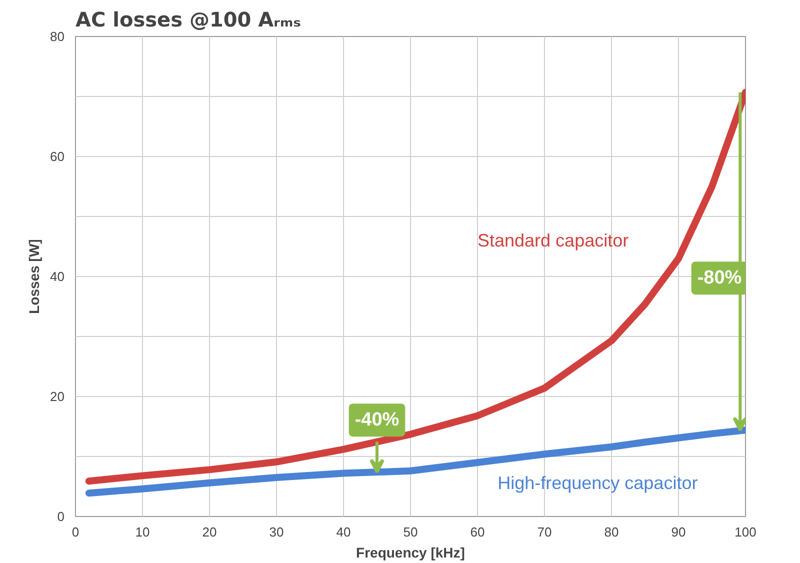  I want to click on x-tick-label: 60, so click(477, 532).